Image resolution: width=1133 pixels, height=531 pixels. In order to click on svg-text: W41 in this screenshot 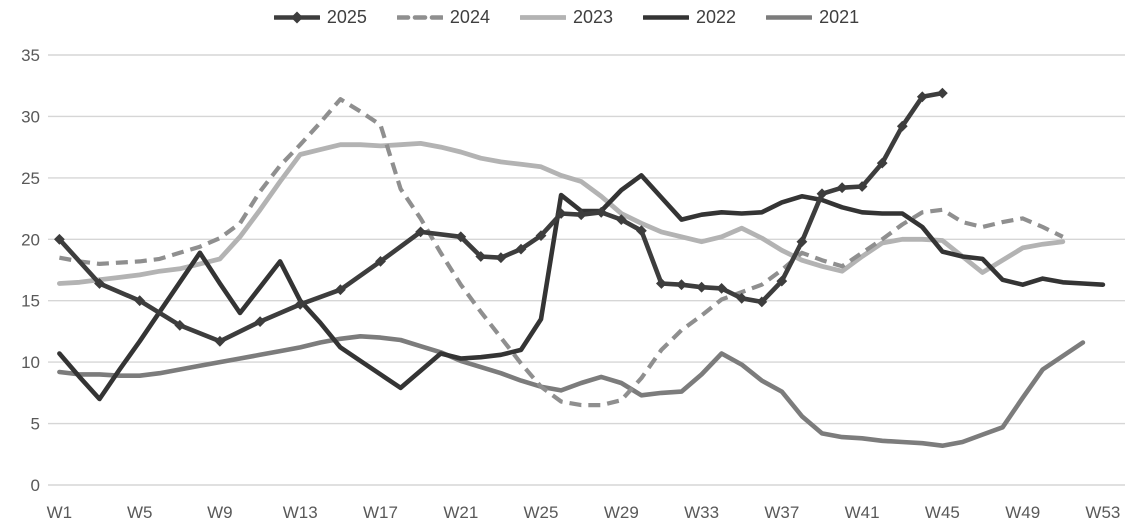, I will do `click(862, 512)`.